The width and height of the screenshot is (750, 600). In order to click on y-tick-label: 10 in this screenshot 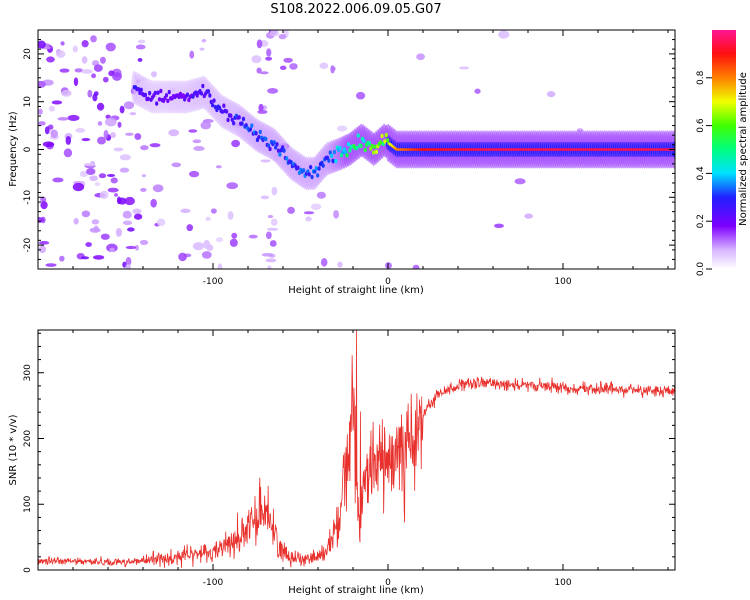, I will do `click(28, 102)`.